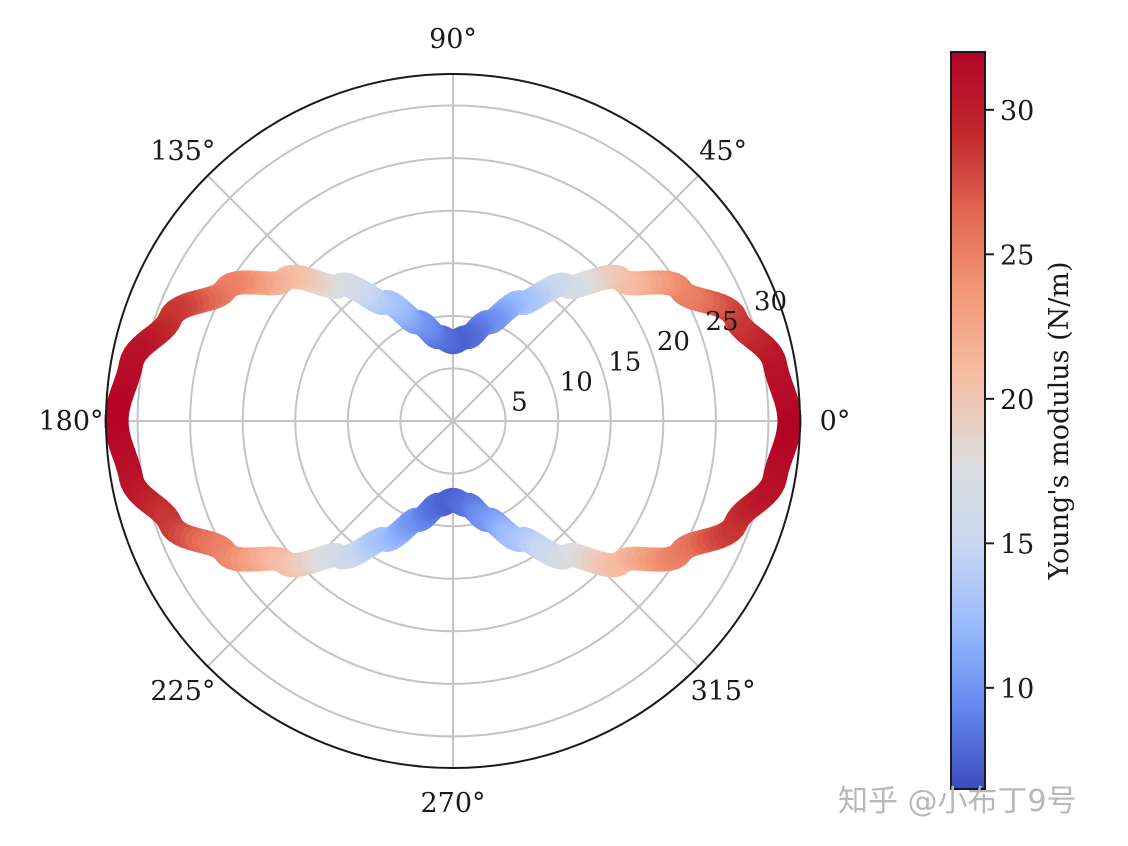 The height and width of the screenshot is (846, 1128). What do you see at coordinates (723, 691) in the screenshot?
I see `angular-tick-label: 315°` at bounding box center [723, 691].